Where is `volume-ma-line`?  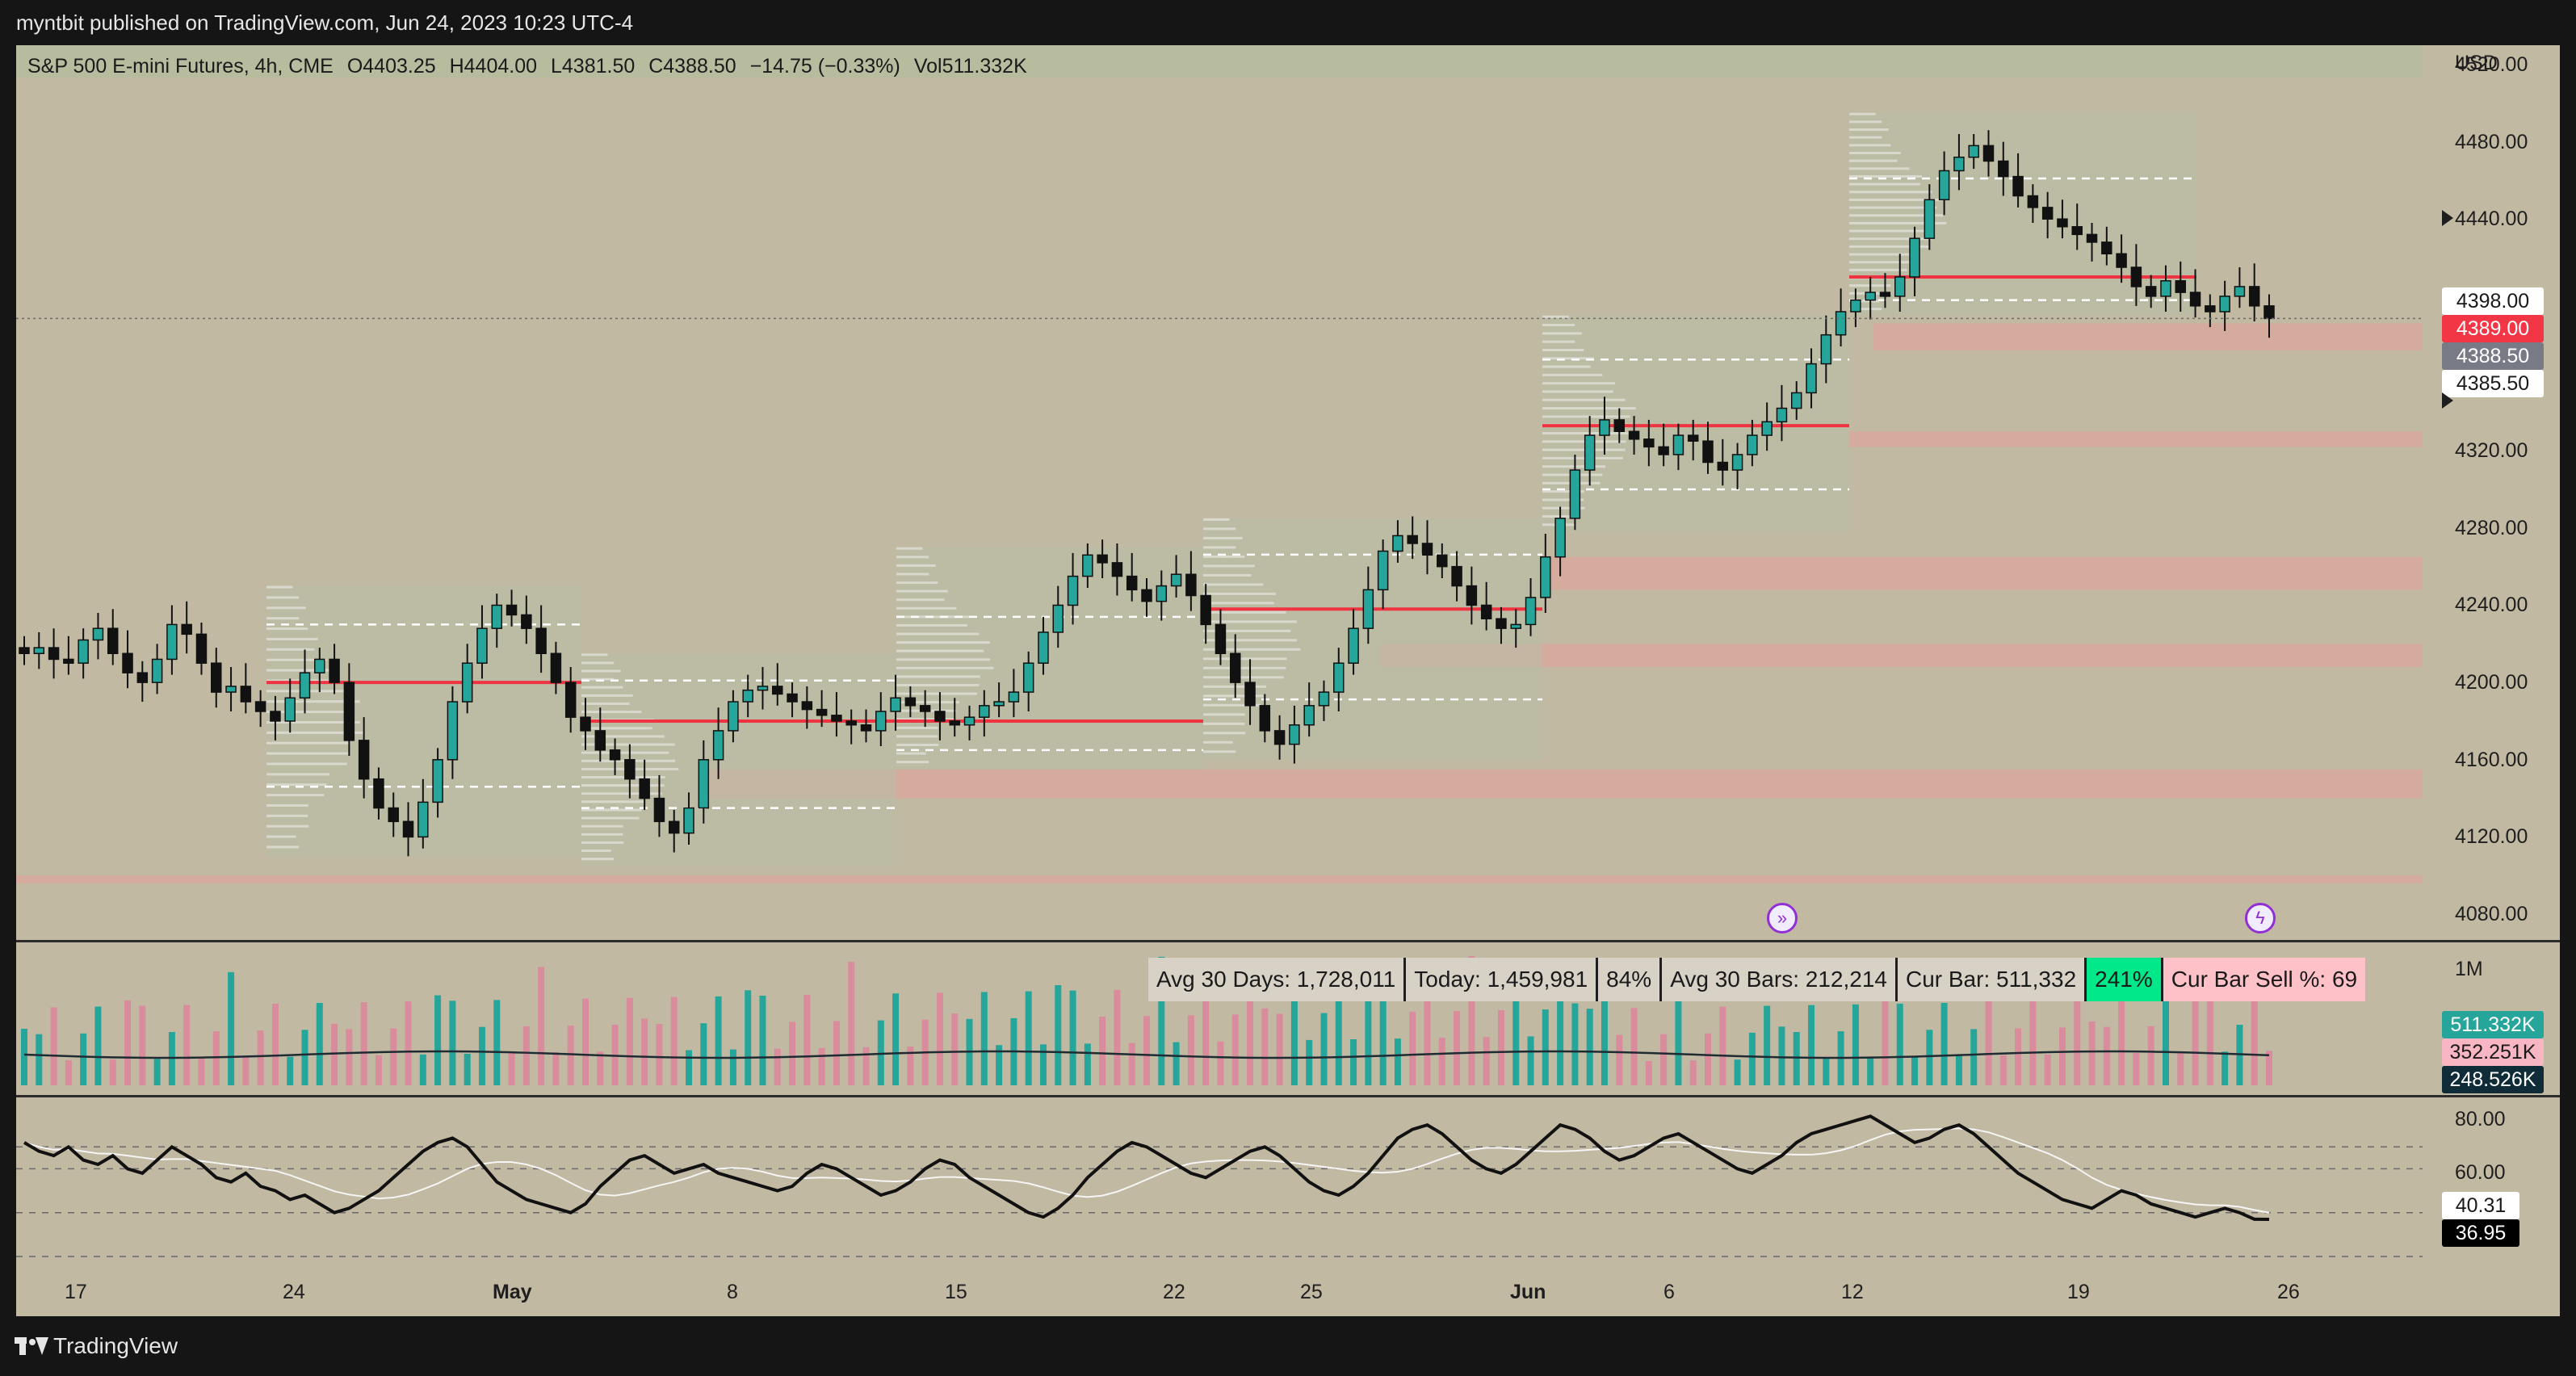
volume-ma-line is located at coordinates (1146, 1054).